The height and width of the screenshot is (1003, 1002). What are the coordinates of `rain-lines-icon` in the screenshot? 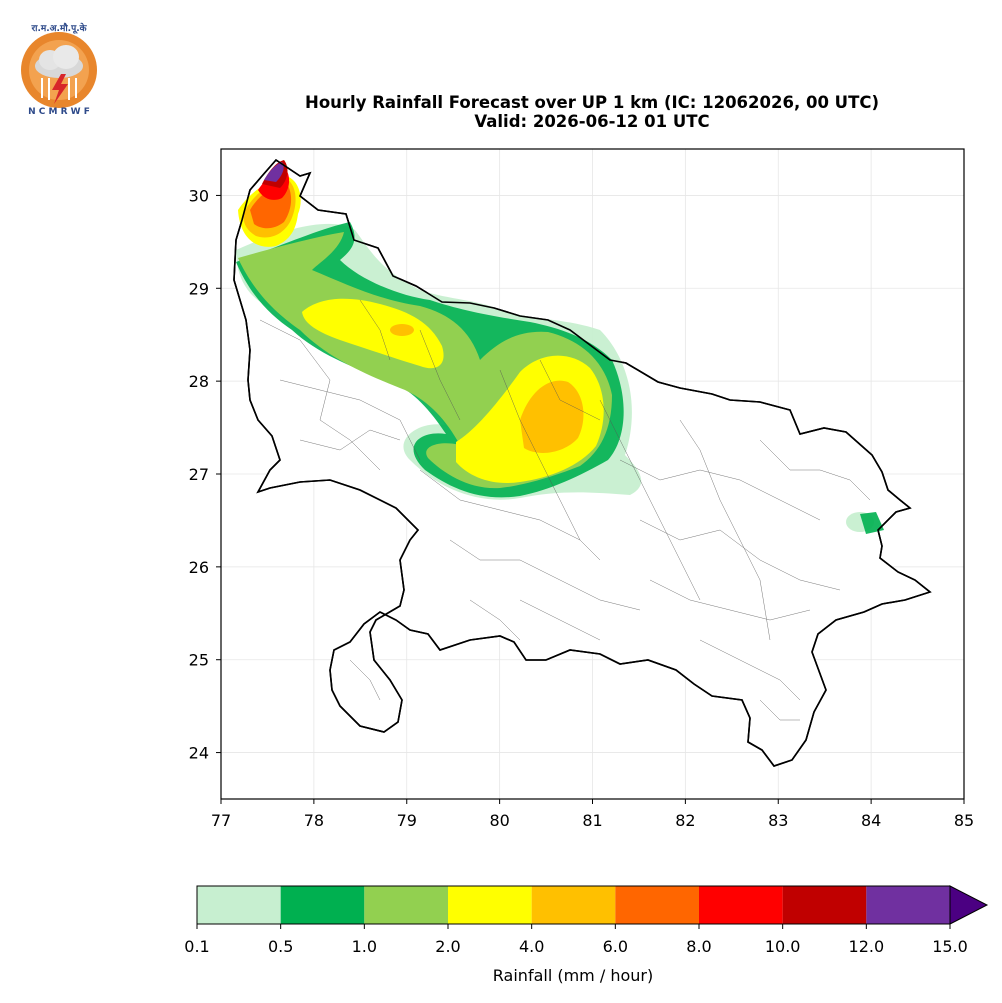 It's located at (59, 89).